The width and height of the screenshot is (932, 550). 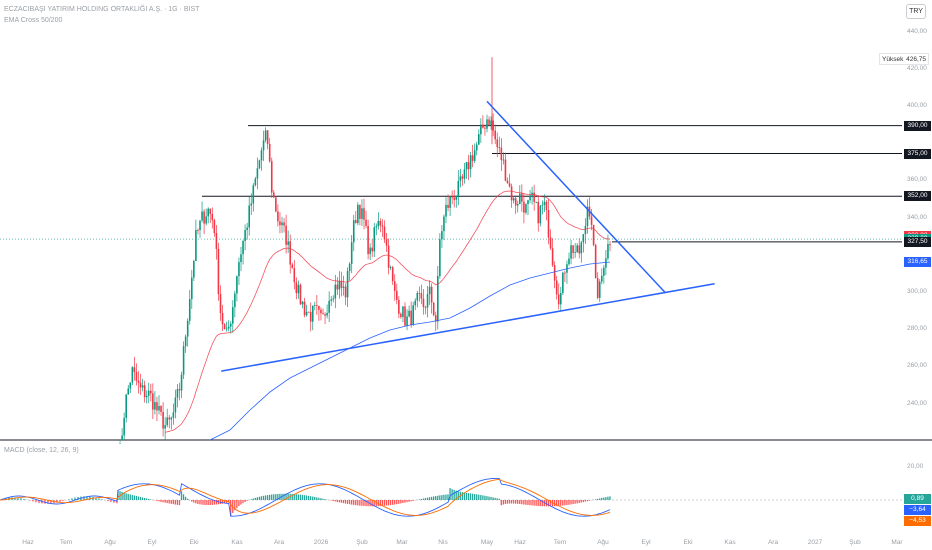 What do you see at coordinates (855, 542) in the screenshot?
I see `time-axis-tick: Şub` at bounding box center [855, 542].